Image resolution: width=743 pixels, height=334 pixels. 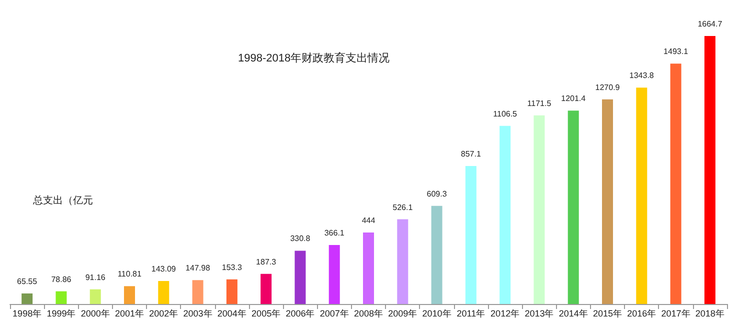 What do you see at coordinates (314, 58) in the screenshot?
I see `text: 1998-2018年财政教育支出情况` at bounding box center [314, 58].